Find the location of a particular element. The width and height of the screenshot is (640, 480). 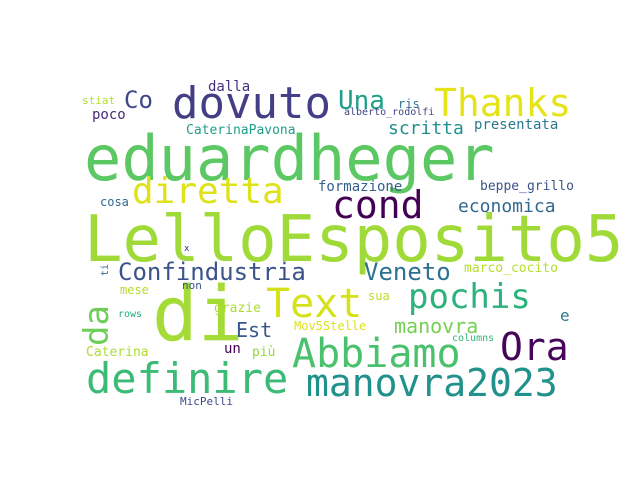

word: stiat is located at coordinates (99, 100).